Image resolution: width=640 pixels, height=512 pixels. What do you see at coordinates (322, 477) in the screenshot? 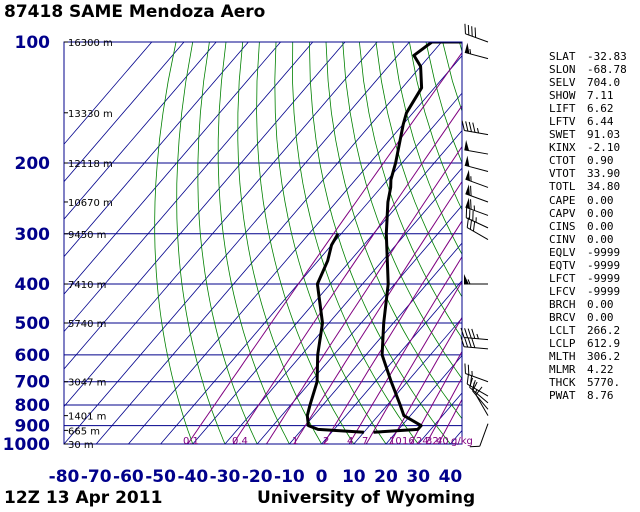
I see `temperature-tick-label: 0` at bounding box center [322, 477].